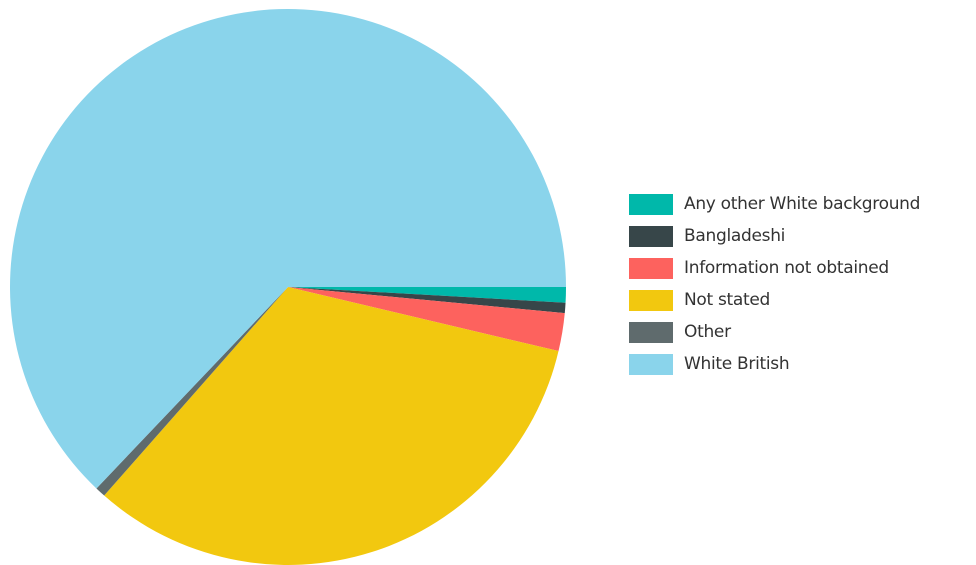 The width and height of the screenshot is (976, 565). I want to click on legend-label: Other, so click(707, 332).